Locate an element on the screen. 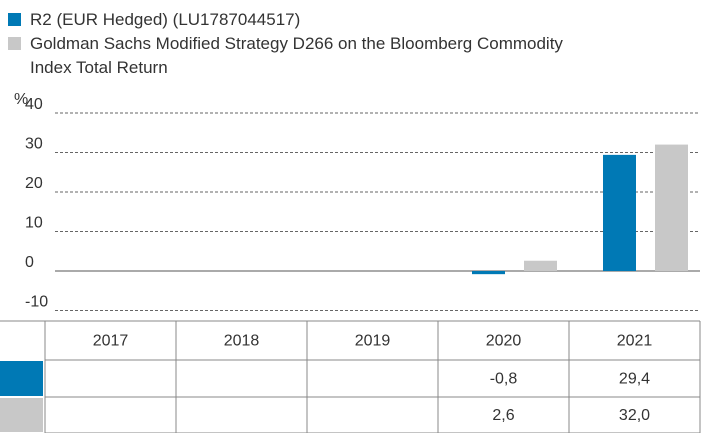  y-tick-label: 10 is located at coordinates (34, 223).